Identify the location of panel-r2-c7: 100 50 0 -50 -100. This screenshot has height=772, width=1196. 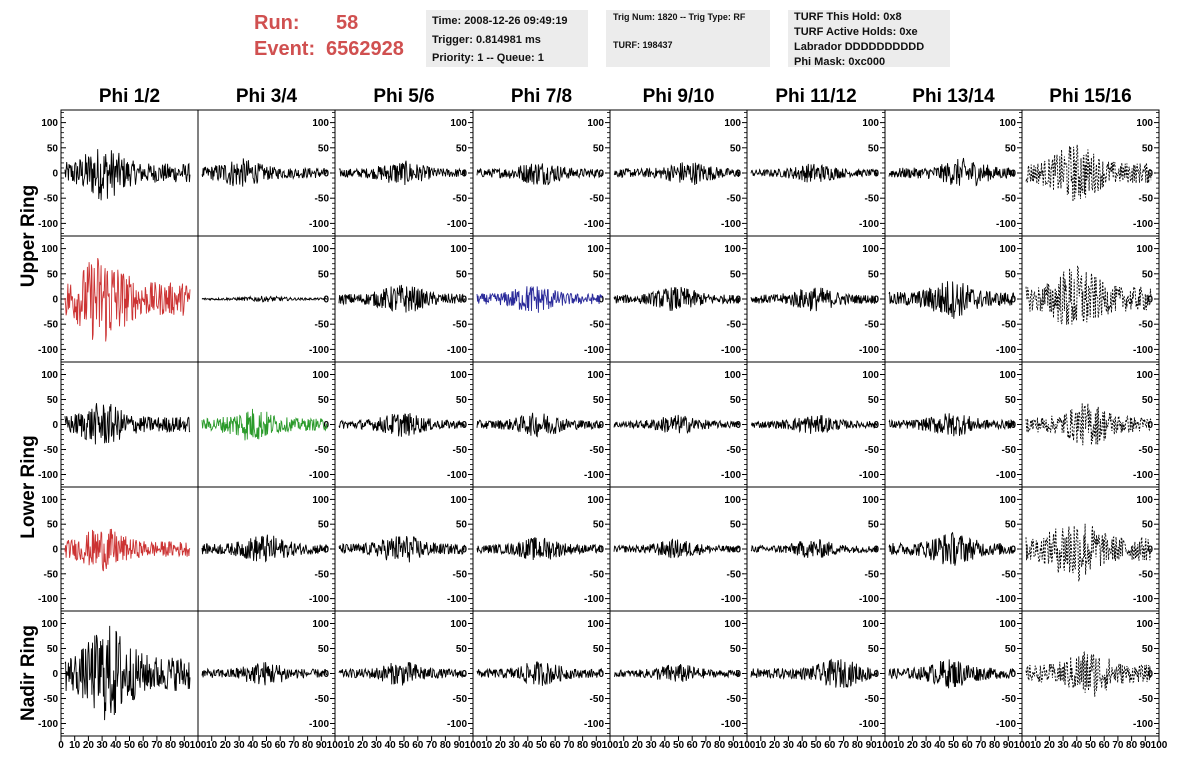
(953, 299).